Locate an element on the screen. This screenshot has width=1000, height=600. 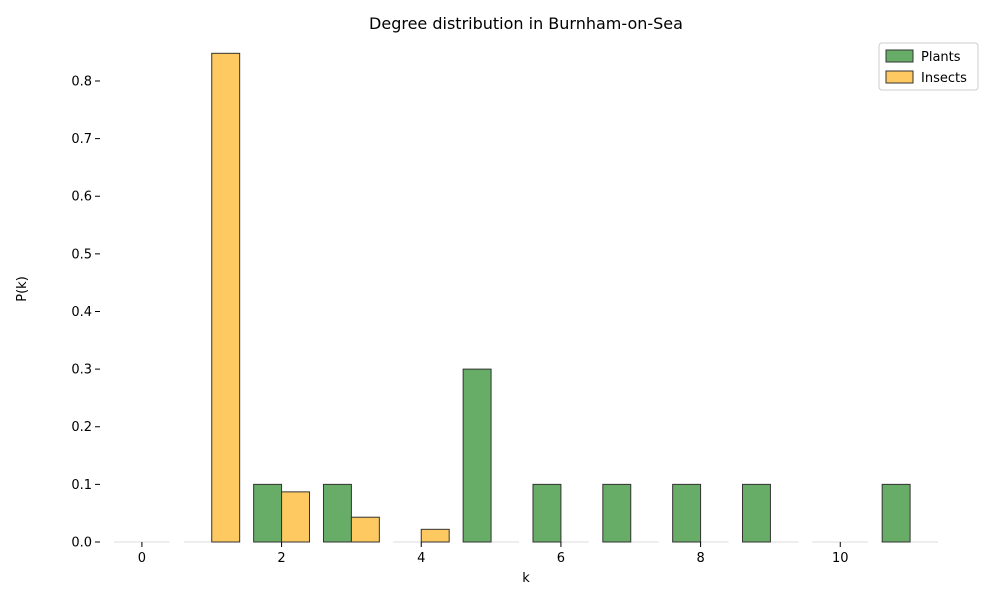
x-tick-label: 2 is located at coordinates (281, 558).